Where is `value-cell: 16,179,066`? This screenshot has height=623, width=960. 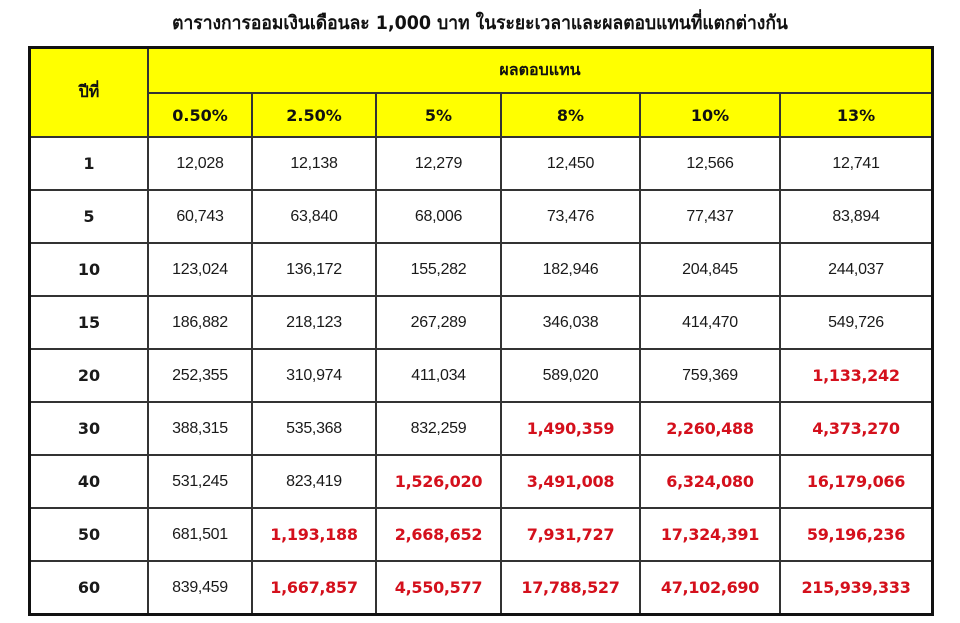 value-cell: 16,179,066 is located at coordinates (856, 481).